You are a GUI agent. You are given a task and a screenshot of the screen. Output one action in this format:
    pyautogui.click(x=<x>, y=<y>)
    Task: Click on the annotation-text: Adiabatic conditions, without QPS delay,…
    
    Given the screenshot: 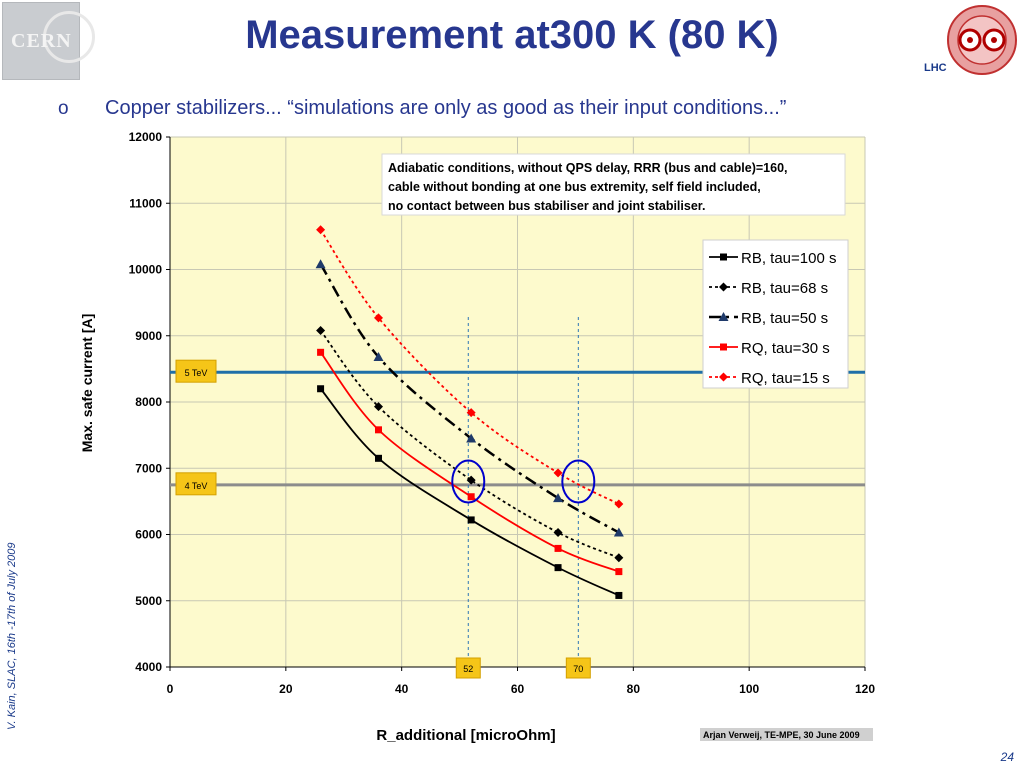 What is the action you would take?
    pyautogui.click(x=588, y=187)
    